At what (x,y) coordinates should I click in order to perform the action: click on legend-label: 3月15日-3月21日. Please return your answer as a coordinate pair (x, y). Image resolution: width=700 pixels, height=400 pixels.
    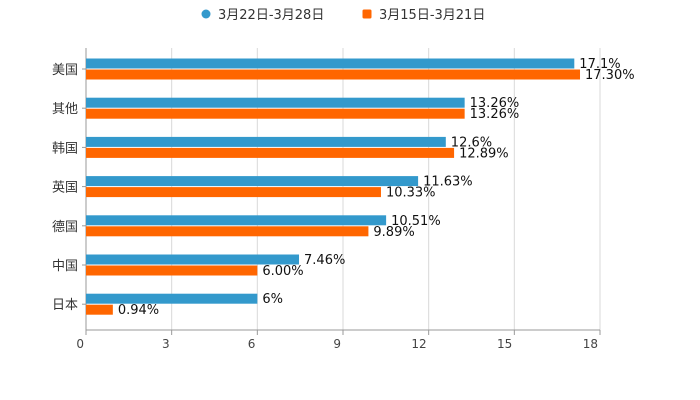
    Looking at the image, I should click on (432, 15).